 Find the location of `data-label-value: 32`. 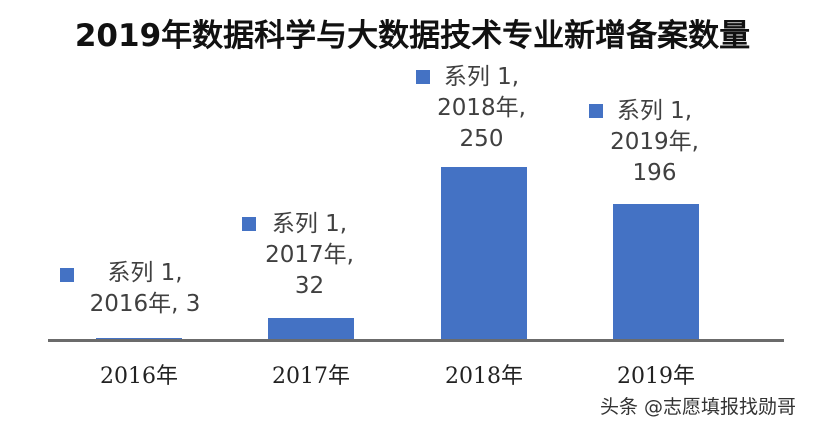

data-label-value: 32 is located at coordinates (309, 286).